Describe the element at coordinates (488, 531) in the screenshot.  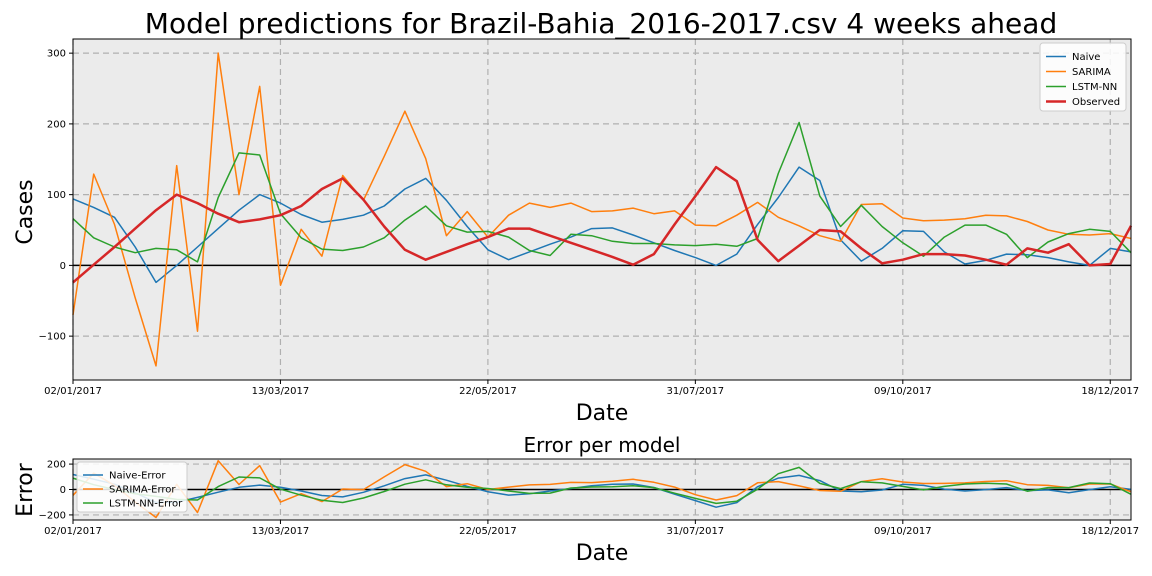
I see `error-x-tick-label: 22/05/2017` at that location.